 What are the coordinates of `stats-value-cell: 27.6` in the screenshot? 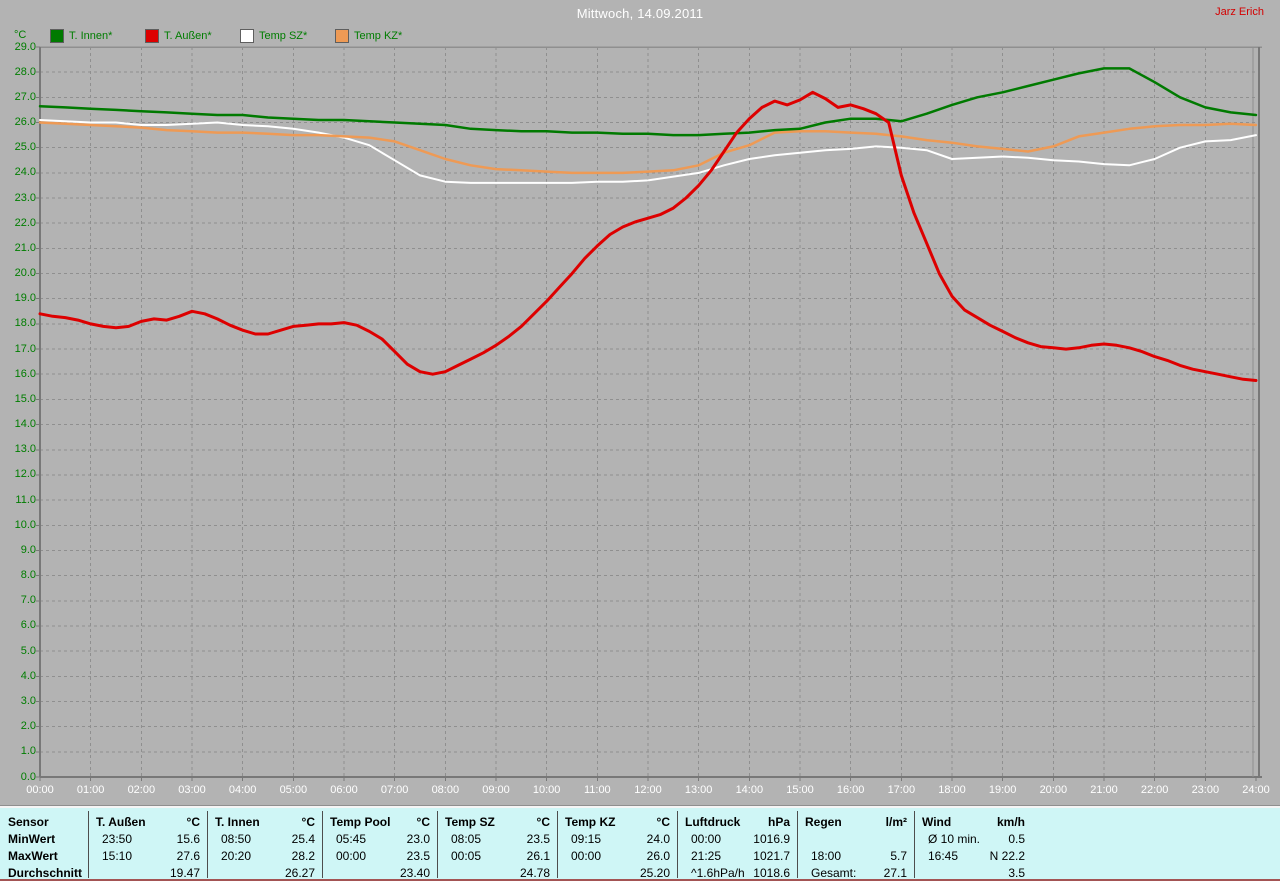 It's located at (188, 856).